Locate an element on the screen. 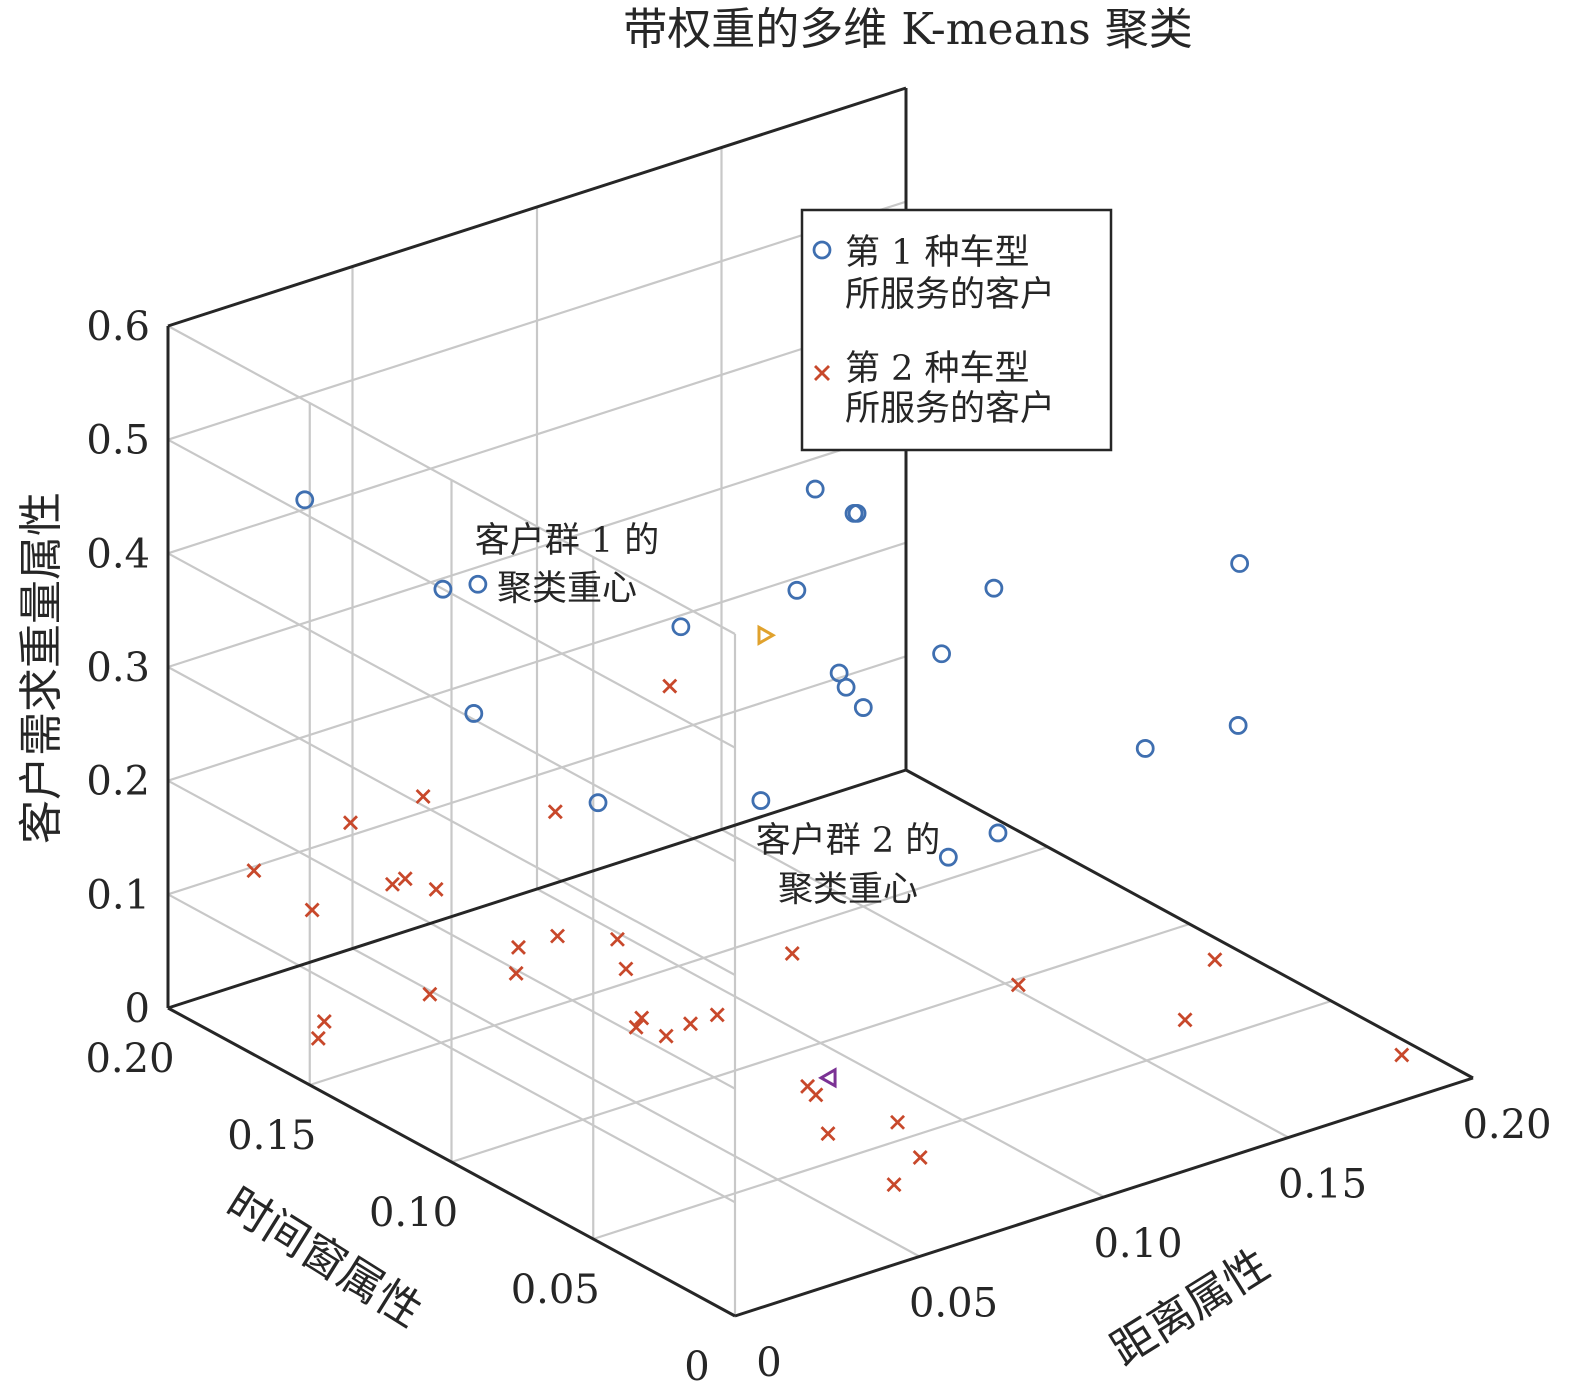  x-tick-label: 0.05 is located at coordinates (953, 1304).